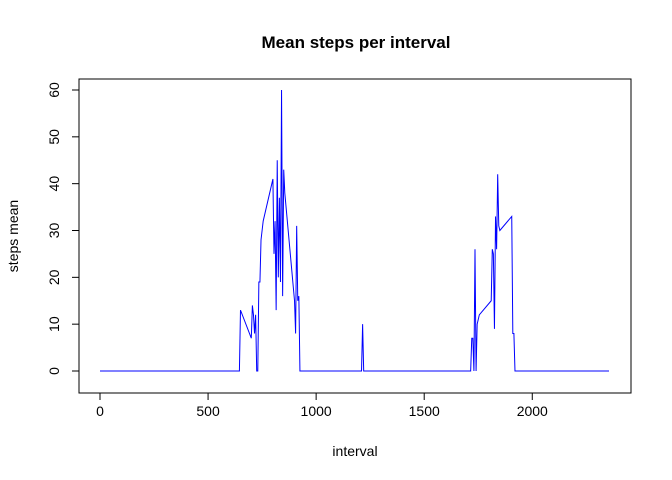 This screenshot has height=480, width=672. Describe the element at coordinates (13, 236) in the screenshot. I see `y-axis-label: steps mean` at that location.